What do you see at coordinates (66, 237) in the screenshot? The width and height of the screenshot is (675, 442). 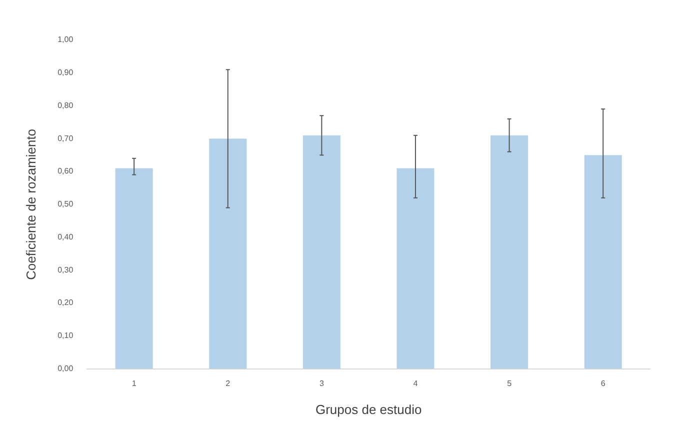 I see `y-tick-label: 0,40` at bounding box center [66, 237].